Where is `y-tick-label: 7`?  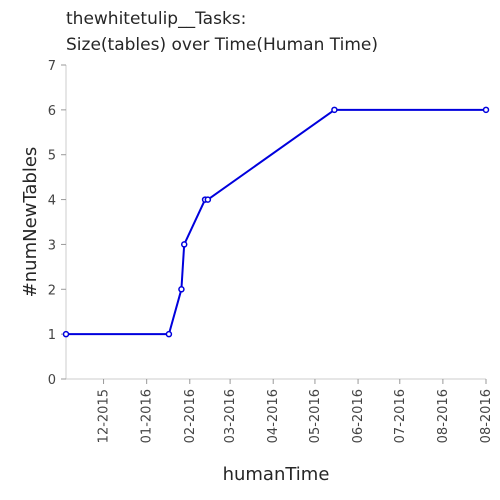
y-tick-label: 7 is located at coordinates (52, 66).